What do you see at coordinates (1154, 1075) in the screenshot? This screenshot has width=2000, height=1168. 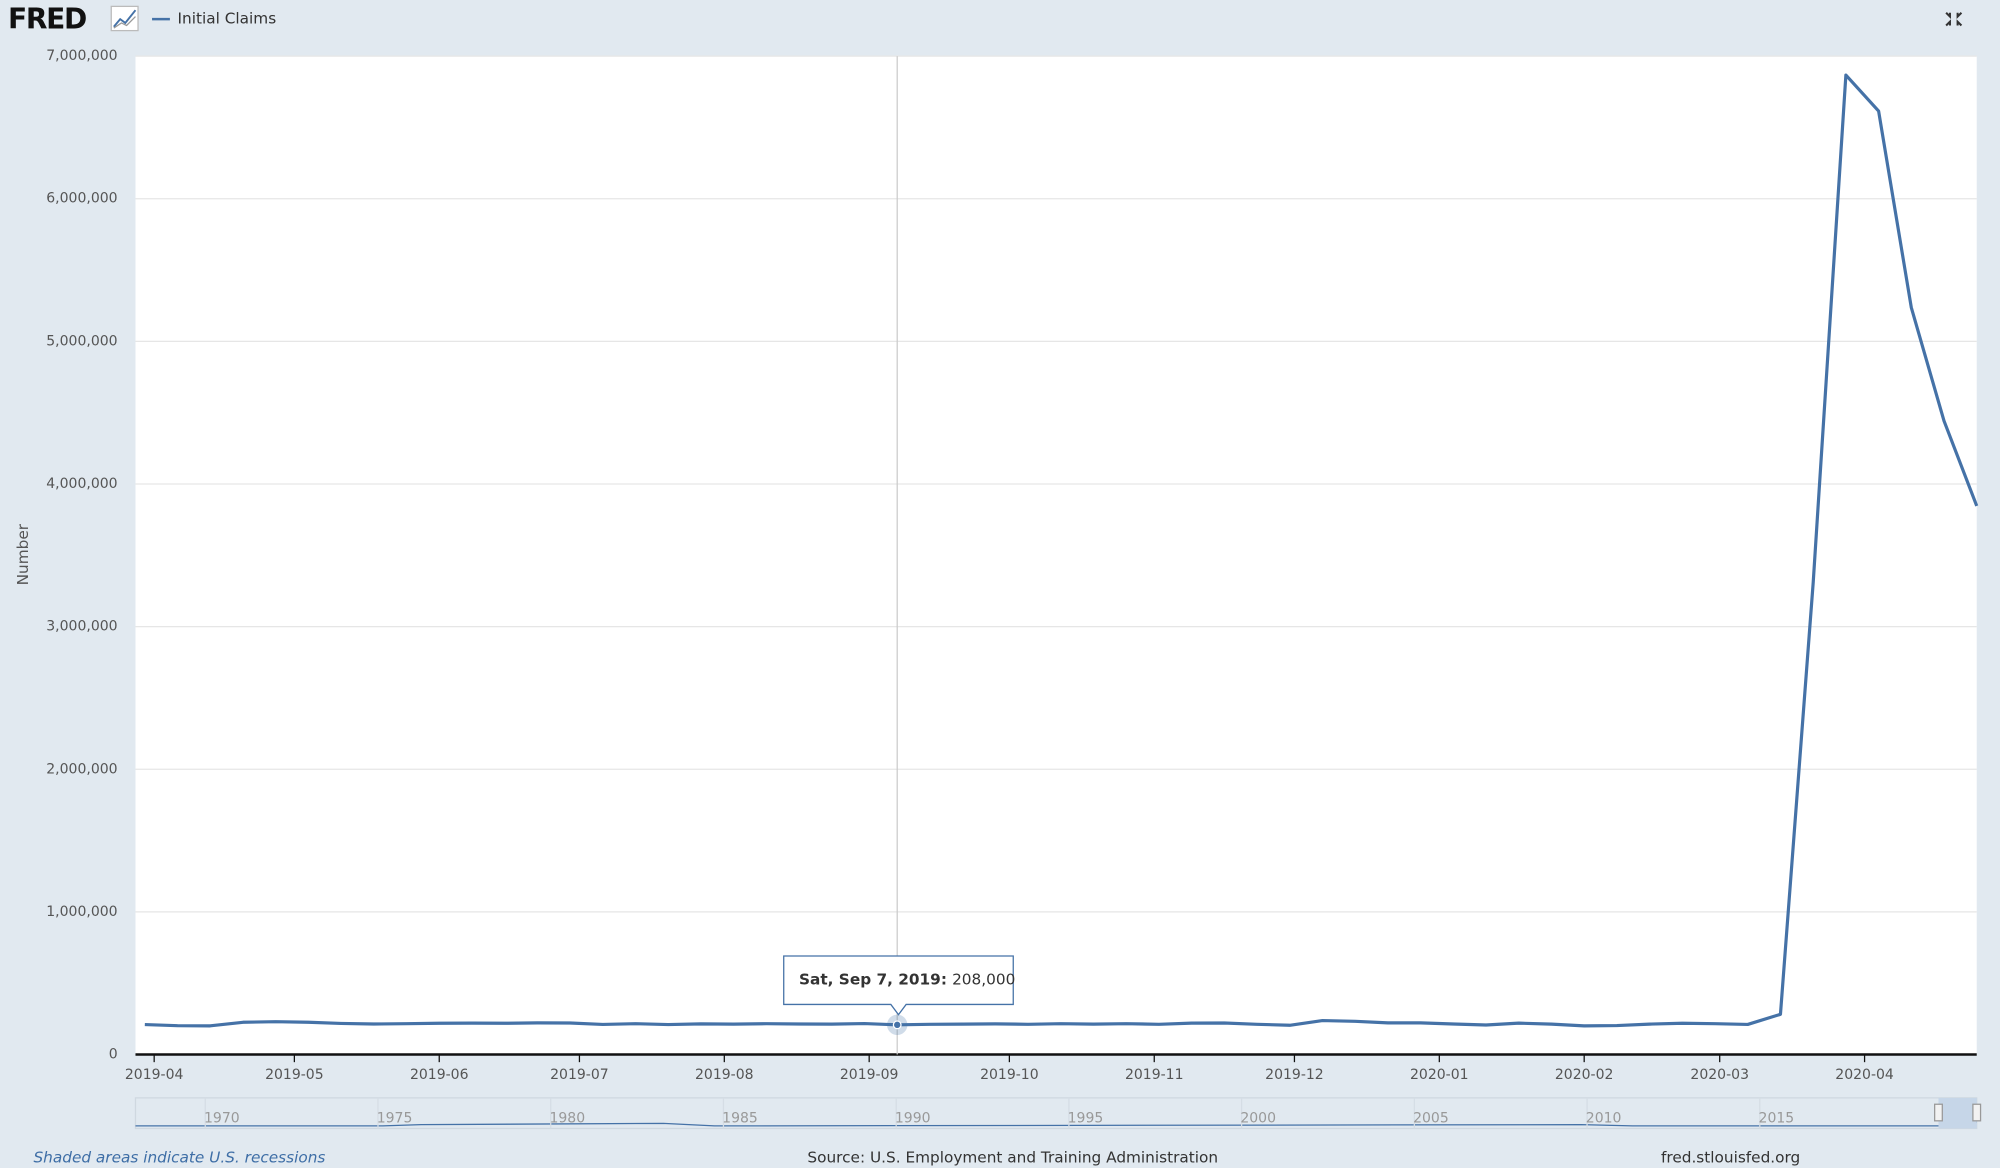 I see `x-tick-label: 2019-11` at bounding box center [1154, 1075].